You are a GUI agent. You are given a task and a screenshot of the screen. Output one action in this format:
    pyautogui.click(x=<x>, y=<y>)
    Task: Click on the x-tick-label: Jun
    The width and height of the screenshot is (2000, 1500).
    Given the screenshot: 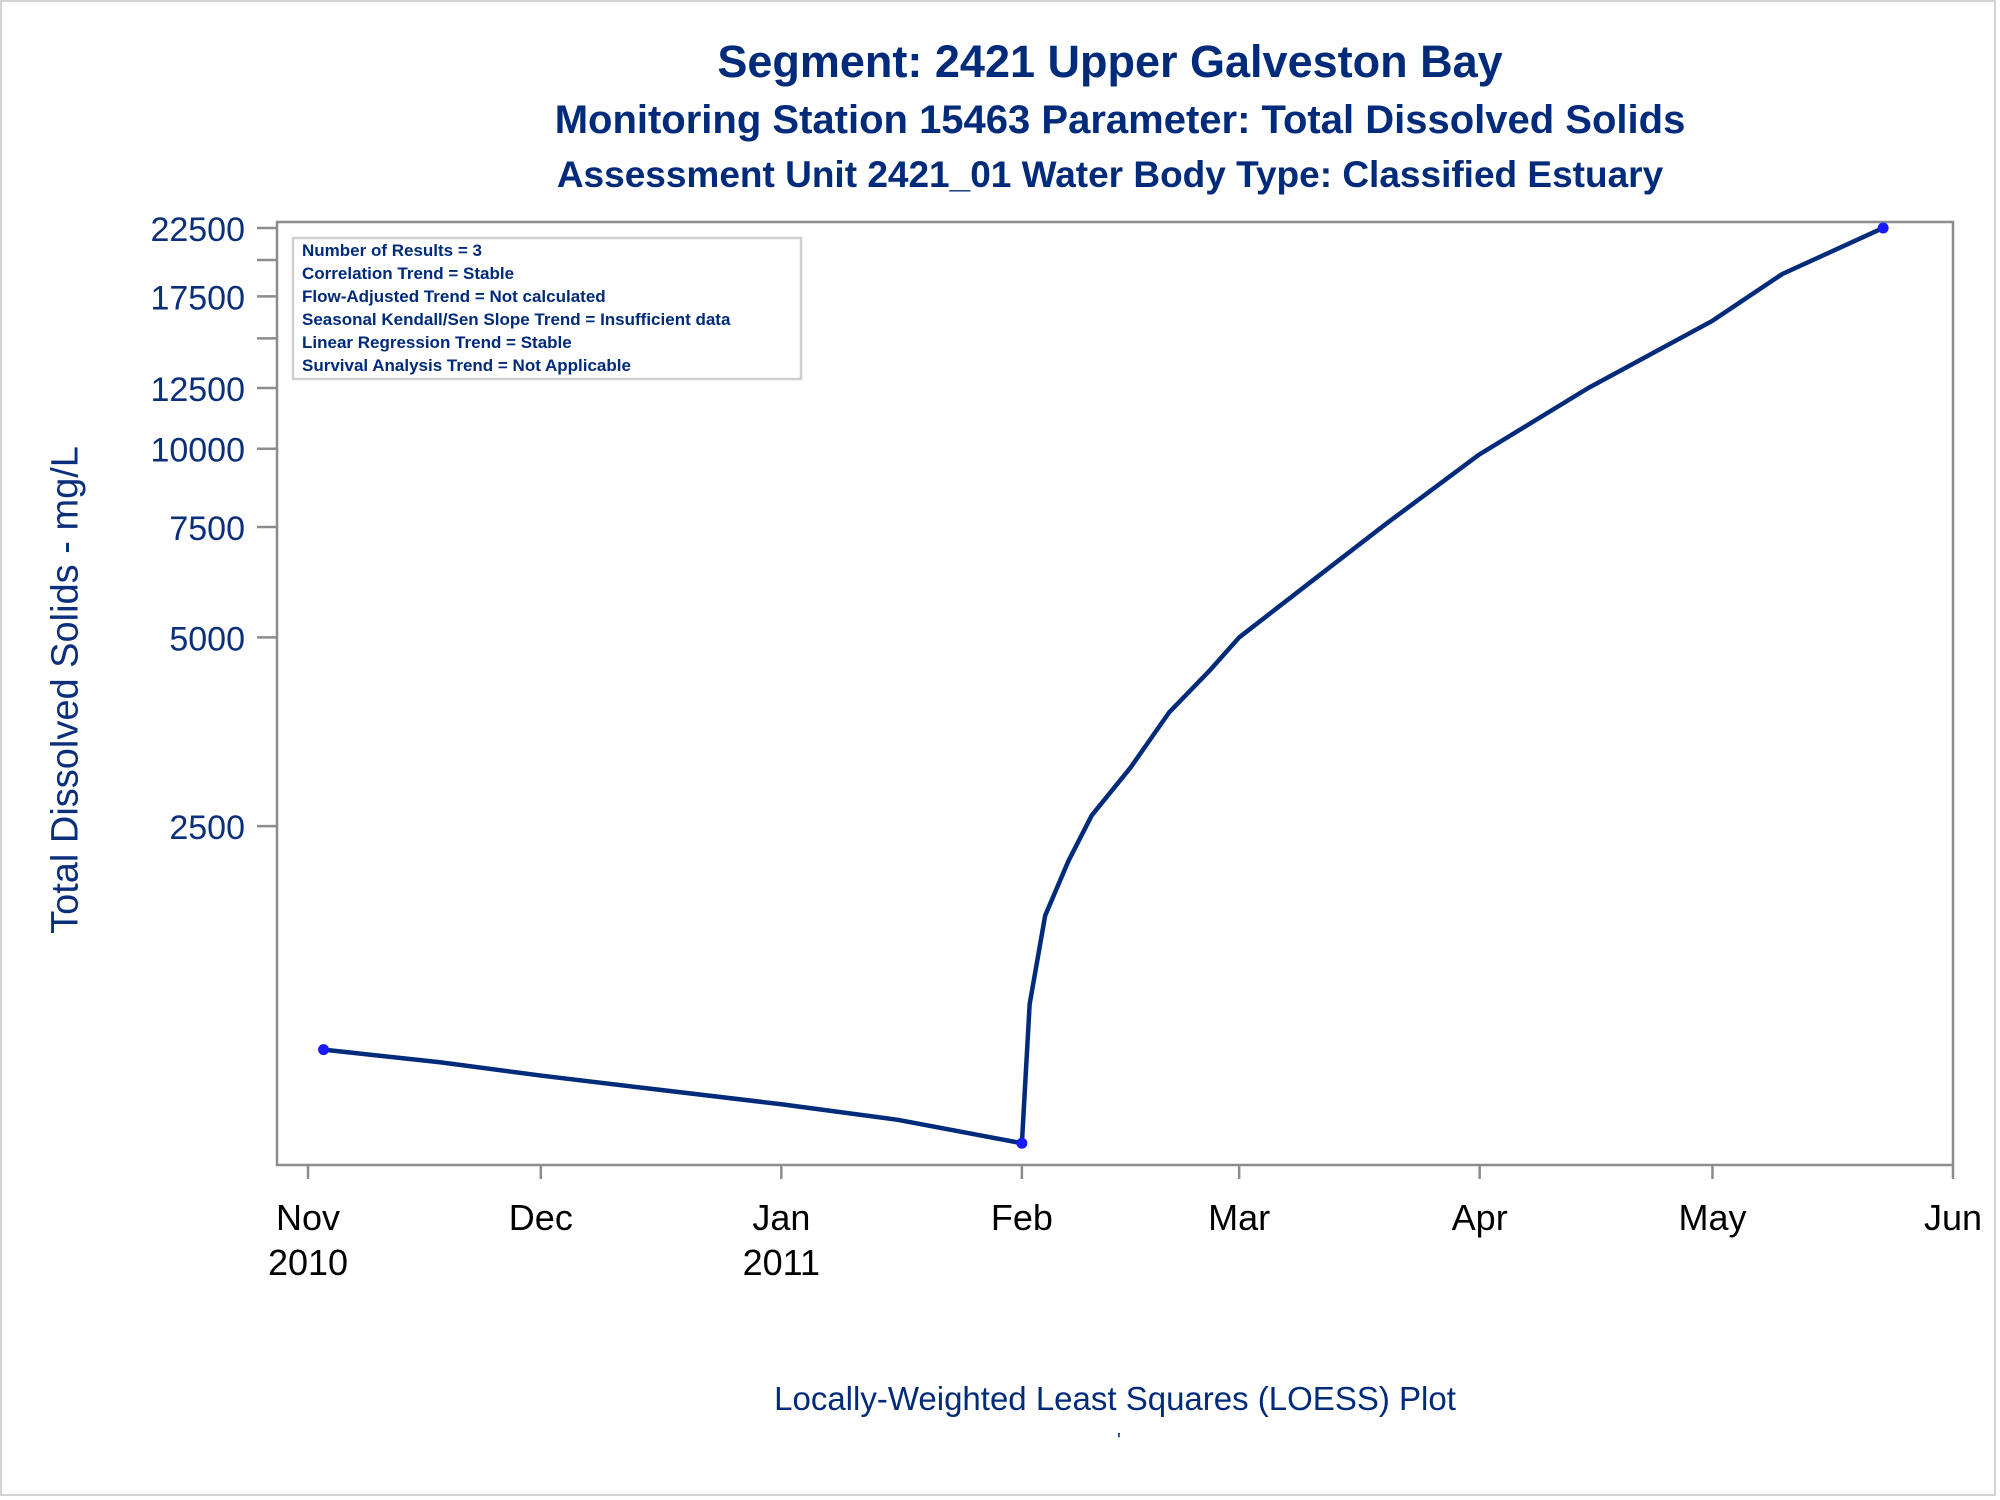 What is the action you would take?
    pyautogui.click(x=1953, y=1217)
    